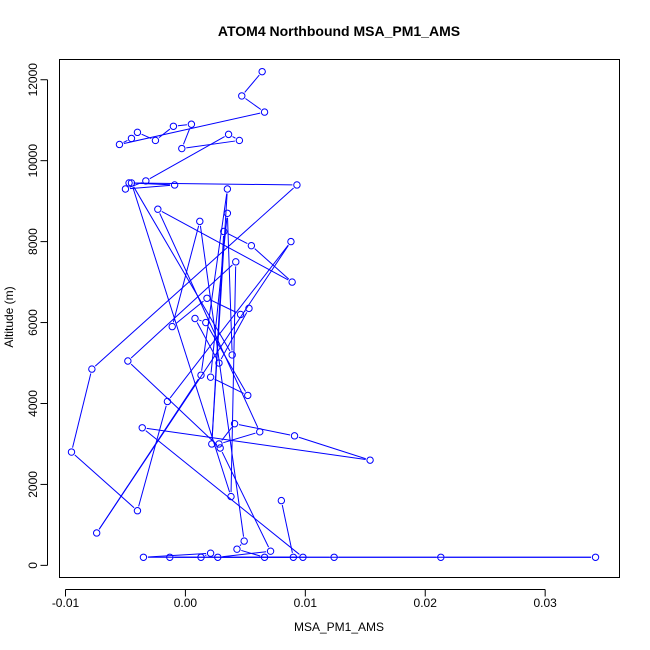  What do you see at coordinates (9, 316) in the screenshot?
I see `y-axis-label: Altitude (m)` at bounding box center [9, 316].